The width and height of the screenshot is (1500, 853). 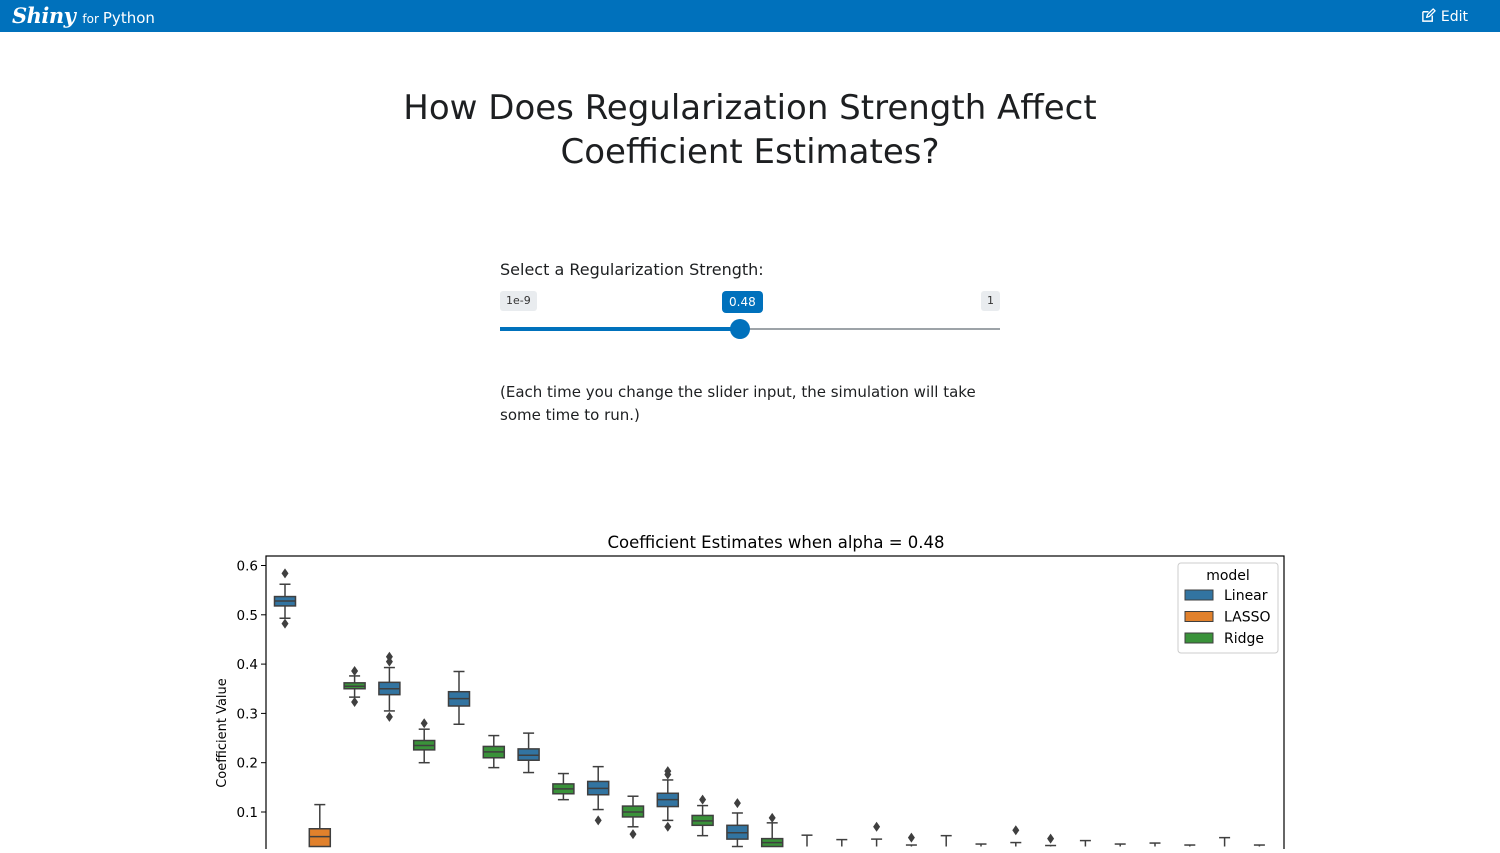 I want to click on edit-label: Edit, so click(x=1454, y=17).